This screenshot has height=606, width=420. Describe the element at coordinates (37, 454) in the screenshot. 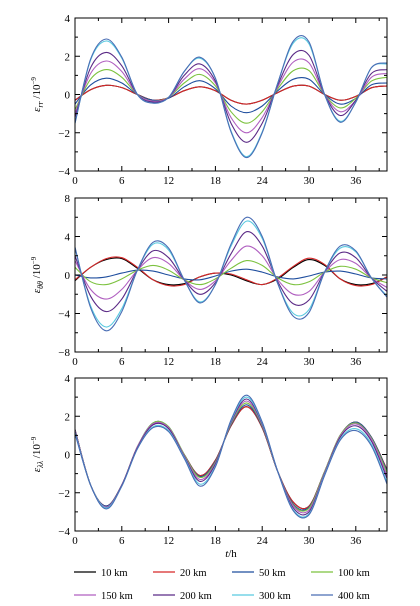

I see `bottom-y-axis-label: ελλ /10−9` at that location.